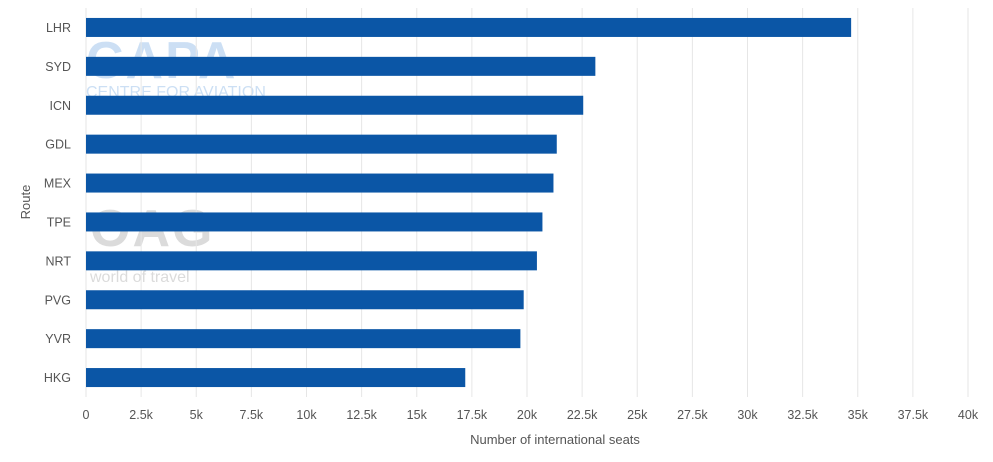 This screenshot has width=993, height=462. What do you see at coordinates (692, 415) in the screenshot?
I see `x-tick-label: 27.5k` at bounding box center [692, 415].